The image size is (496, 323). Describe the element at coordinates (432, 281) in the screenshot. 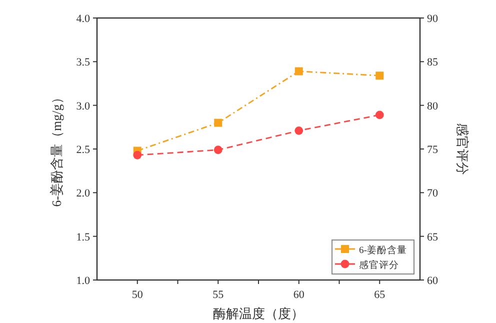

I see `y2-tick-label: 60` at that location.